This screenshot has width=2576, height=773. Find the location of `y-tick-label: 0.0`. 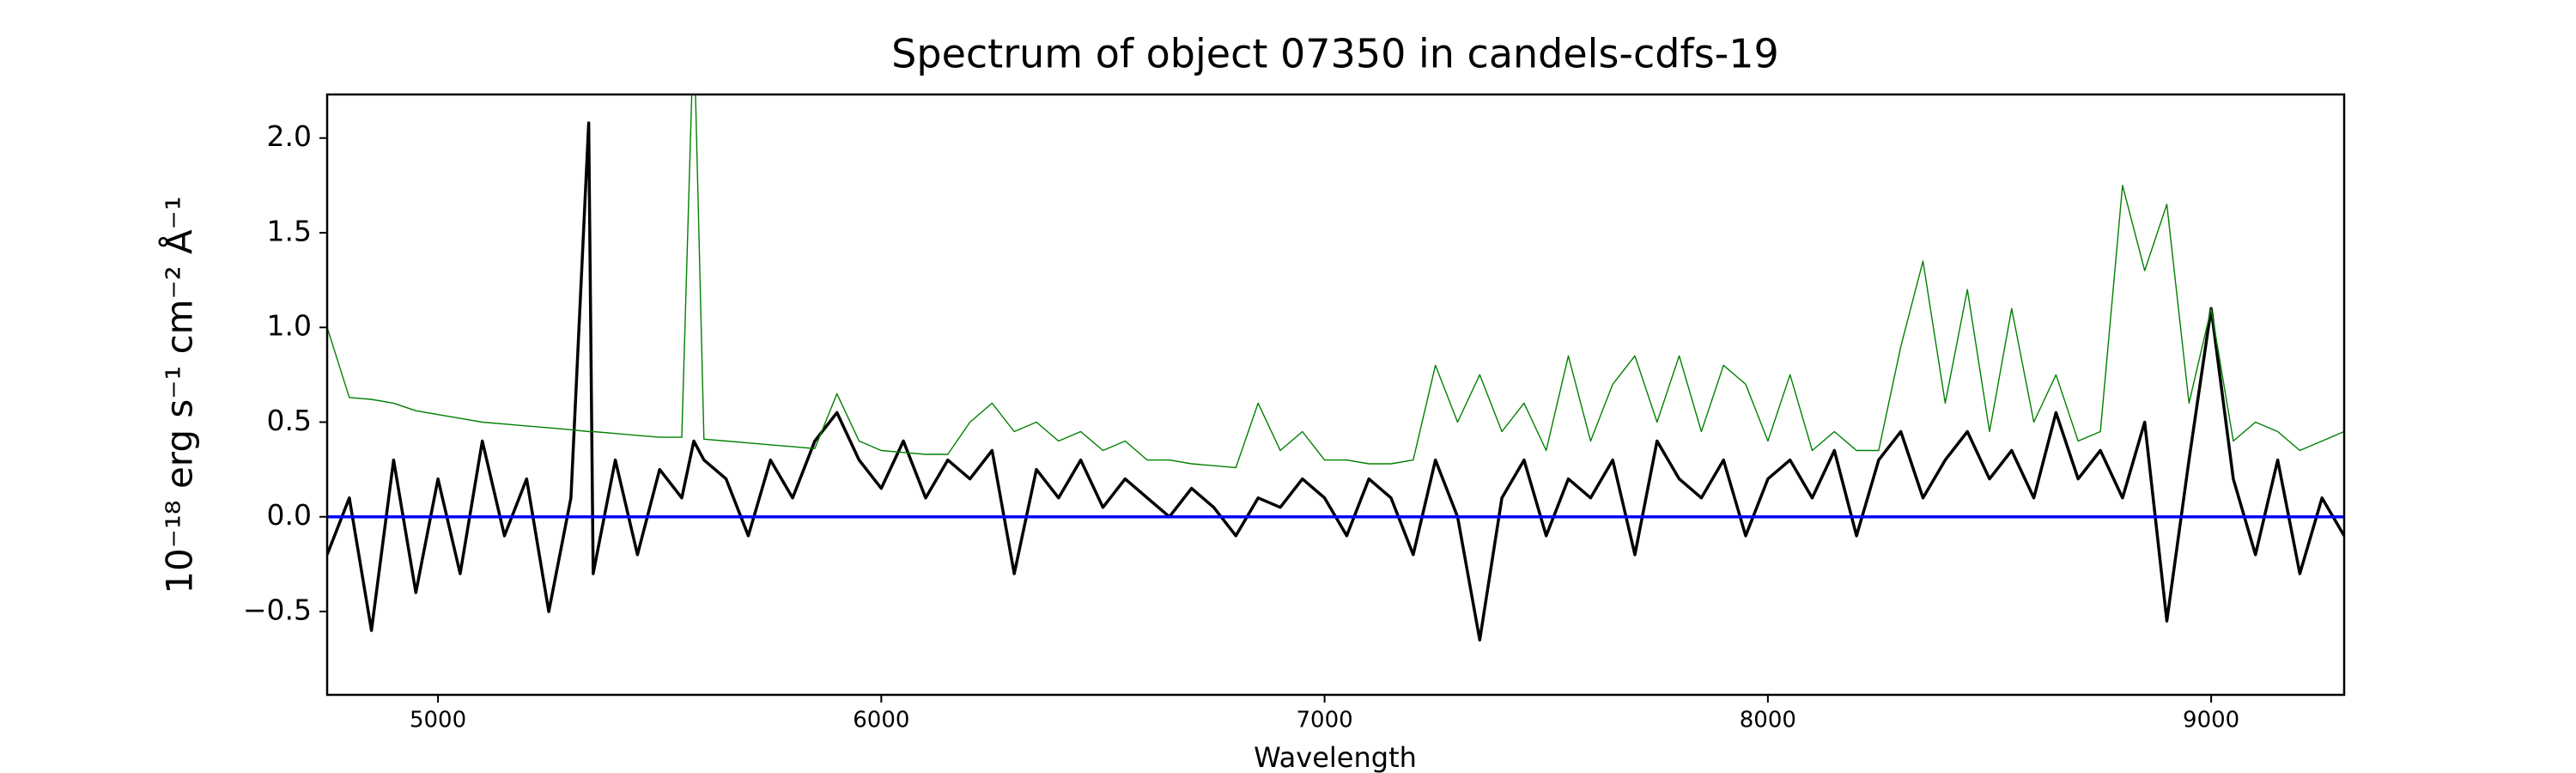

y-tick-label: 0.0 is located at coordinates (290, 515).